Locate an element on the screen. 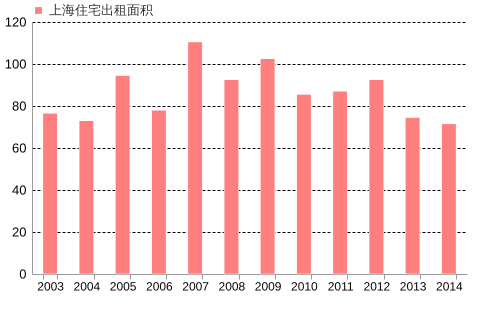  y-tick-label: 100 is located at coordinates (15, 64).